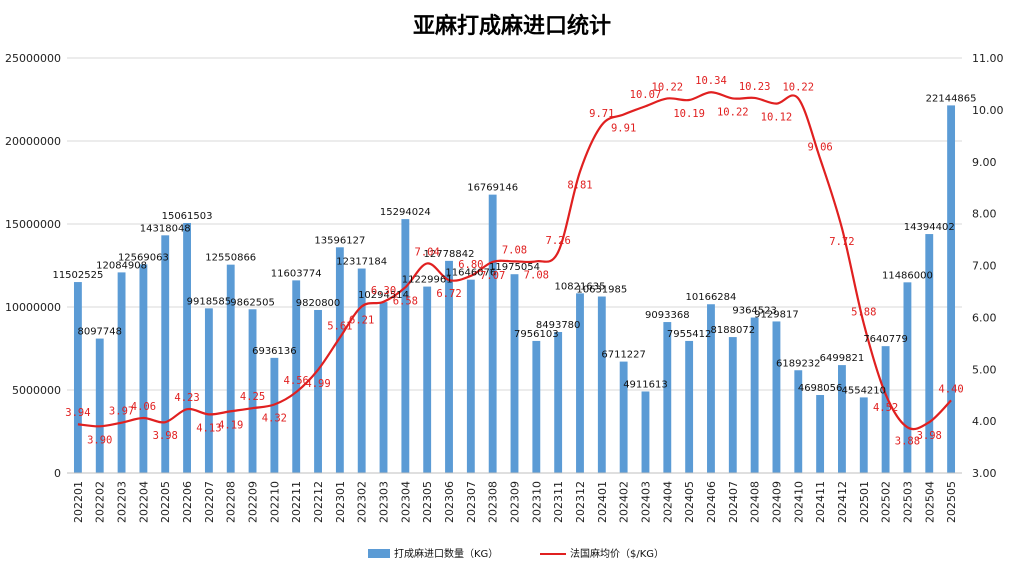 The image size is (1024, 578). Describe the element at coordinates (885, 339) in the screenshot. I see `bar-data-label: 7640779` at that location.